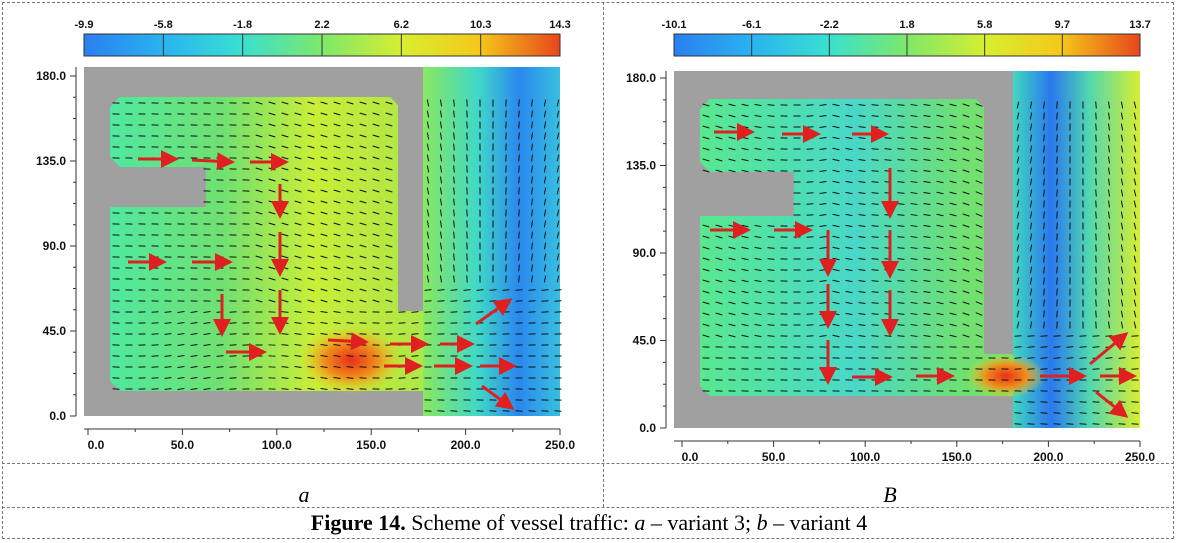 This screenshot has width=1178, height=543. Describe the element at coordinates (277, 445) in the screenshot. I see `x-tick-label: 100.0` at that location.